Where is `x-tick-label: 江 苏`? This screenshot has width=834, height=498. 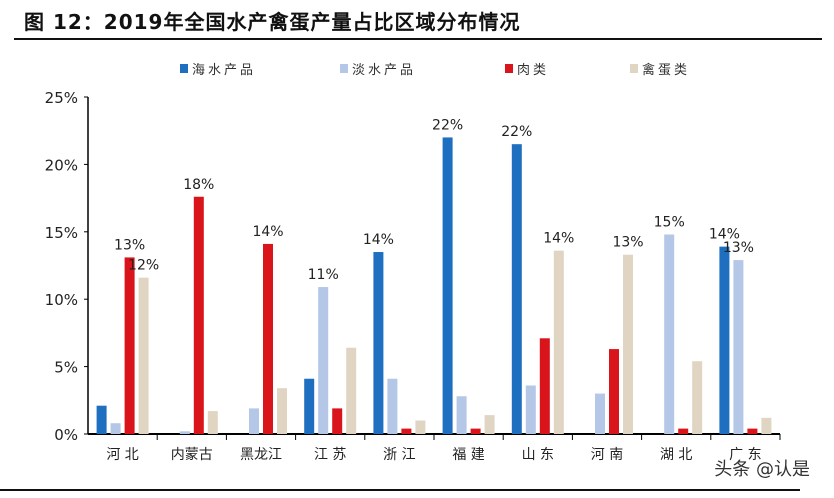 x-tick-label: 江 苏 is located at coordinates (330, 455).